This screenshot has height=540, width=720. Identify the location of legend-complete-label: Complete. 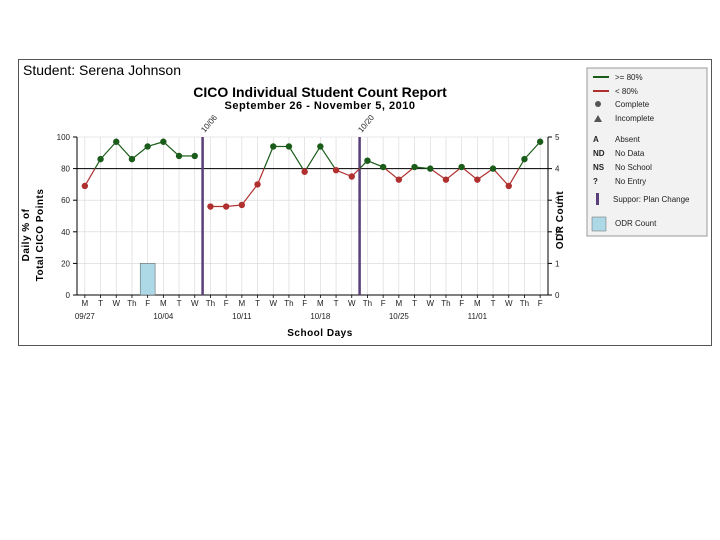
(632, 104).